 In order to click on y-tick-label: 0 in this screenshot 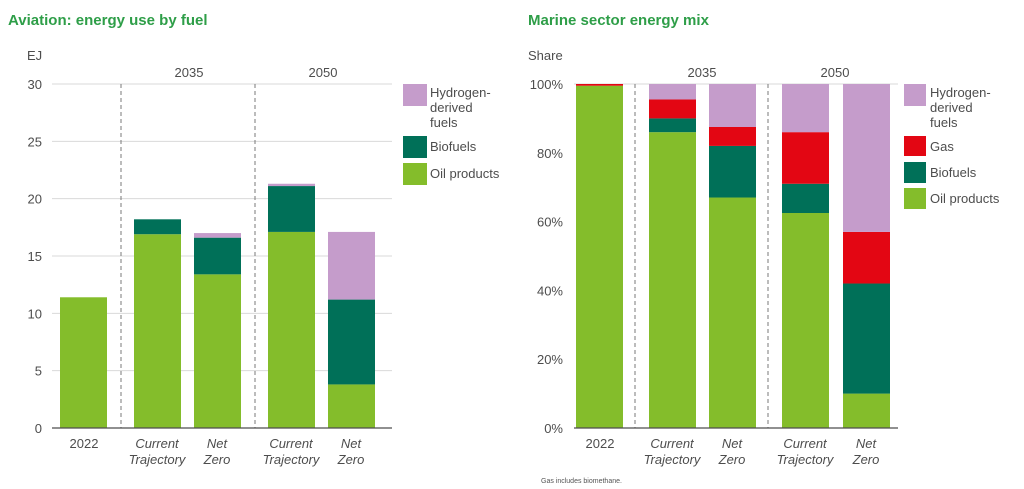, I will do `click(38, 428)`.